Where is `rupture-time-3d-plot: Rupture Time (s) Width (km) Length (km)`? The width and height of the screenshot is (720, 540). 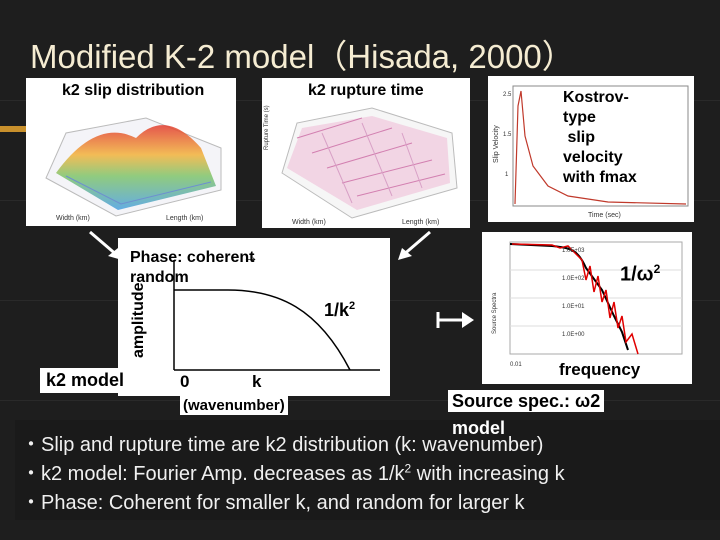
rupture-time-3d-plot: Rupture Time (s) Width (km) Length (km) is located at coordinates (361, 165).